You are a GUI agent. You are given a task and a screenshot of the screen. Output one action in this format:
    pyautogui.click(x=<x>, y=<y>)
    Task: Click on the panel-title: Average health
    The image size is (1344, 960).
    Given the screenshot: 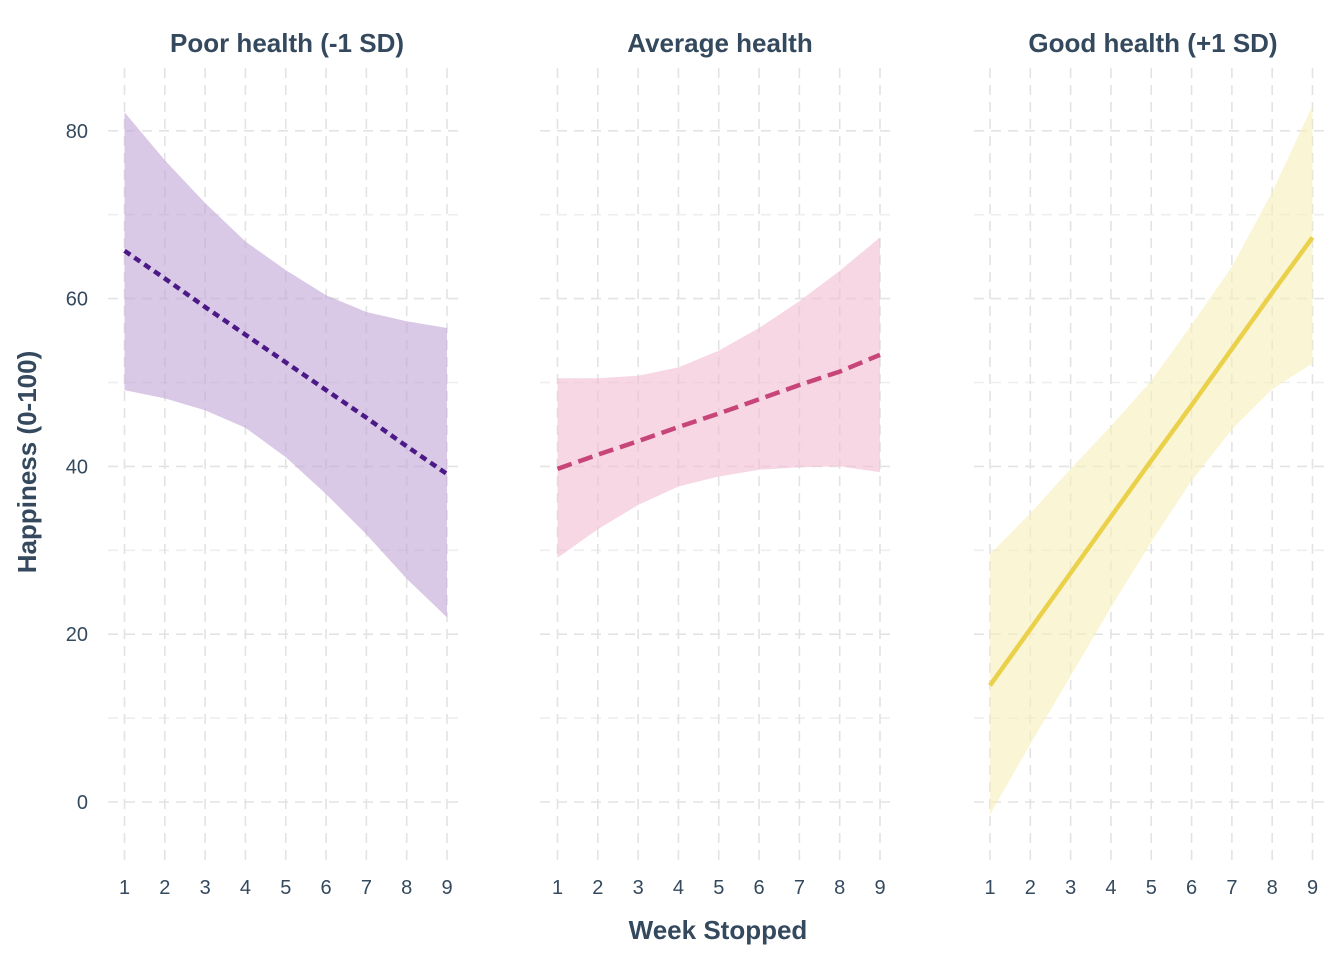 What is the action you would take?
    pyautogui.click(x=719, y=43)
    